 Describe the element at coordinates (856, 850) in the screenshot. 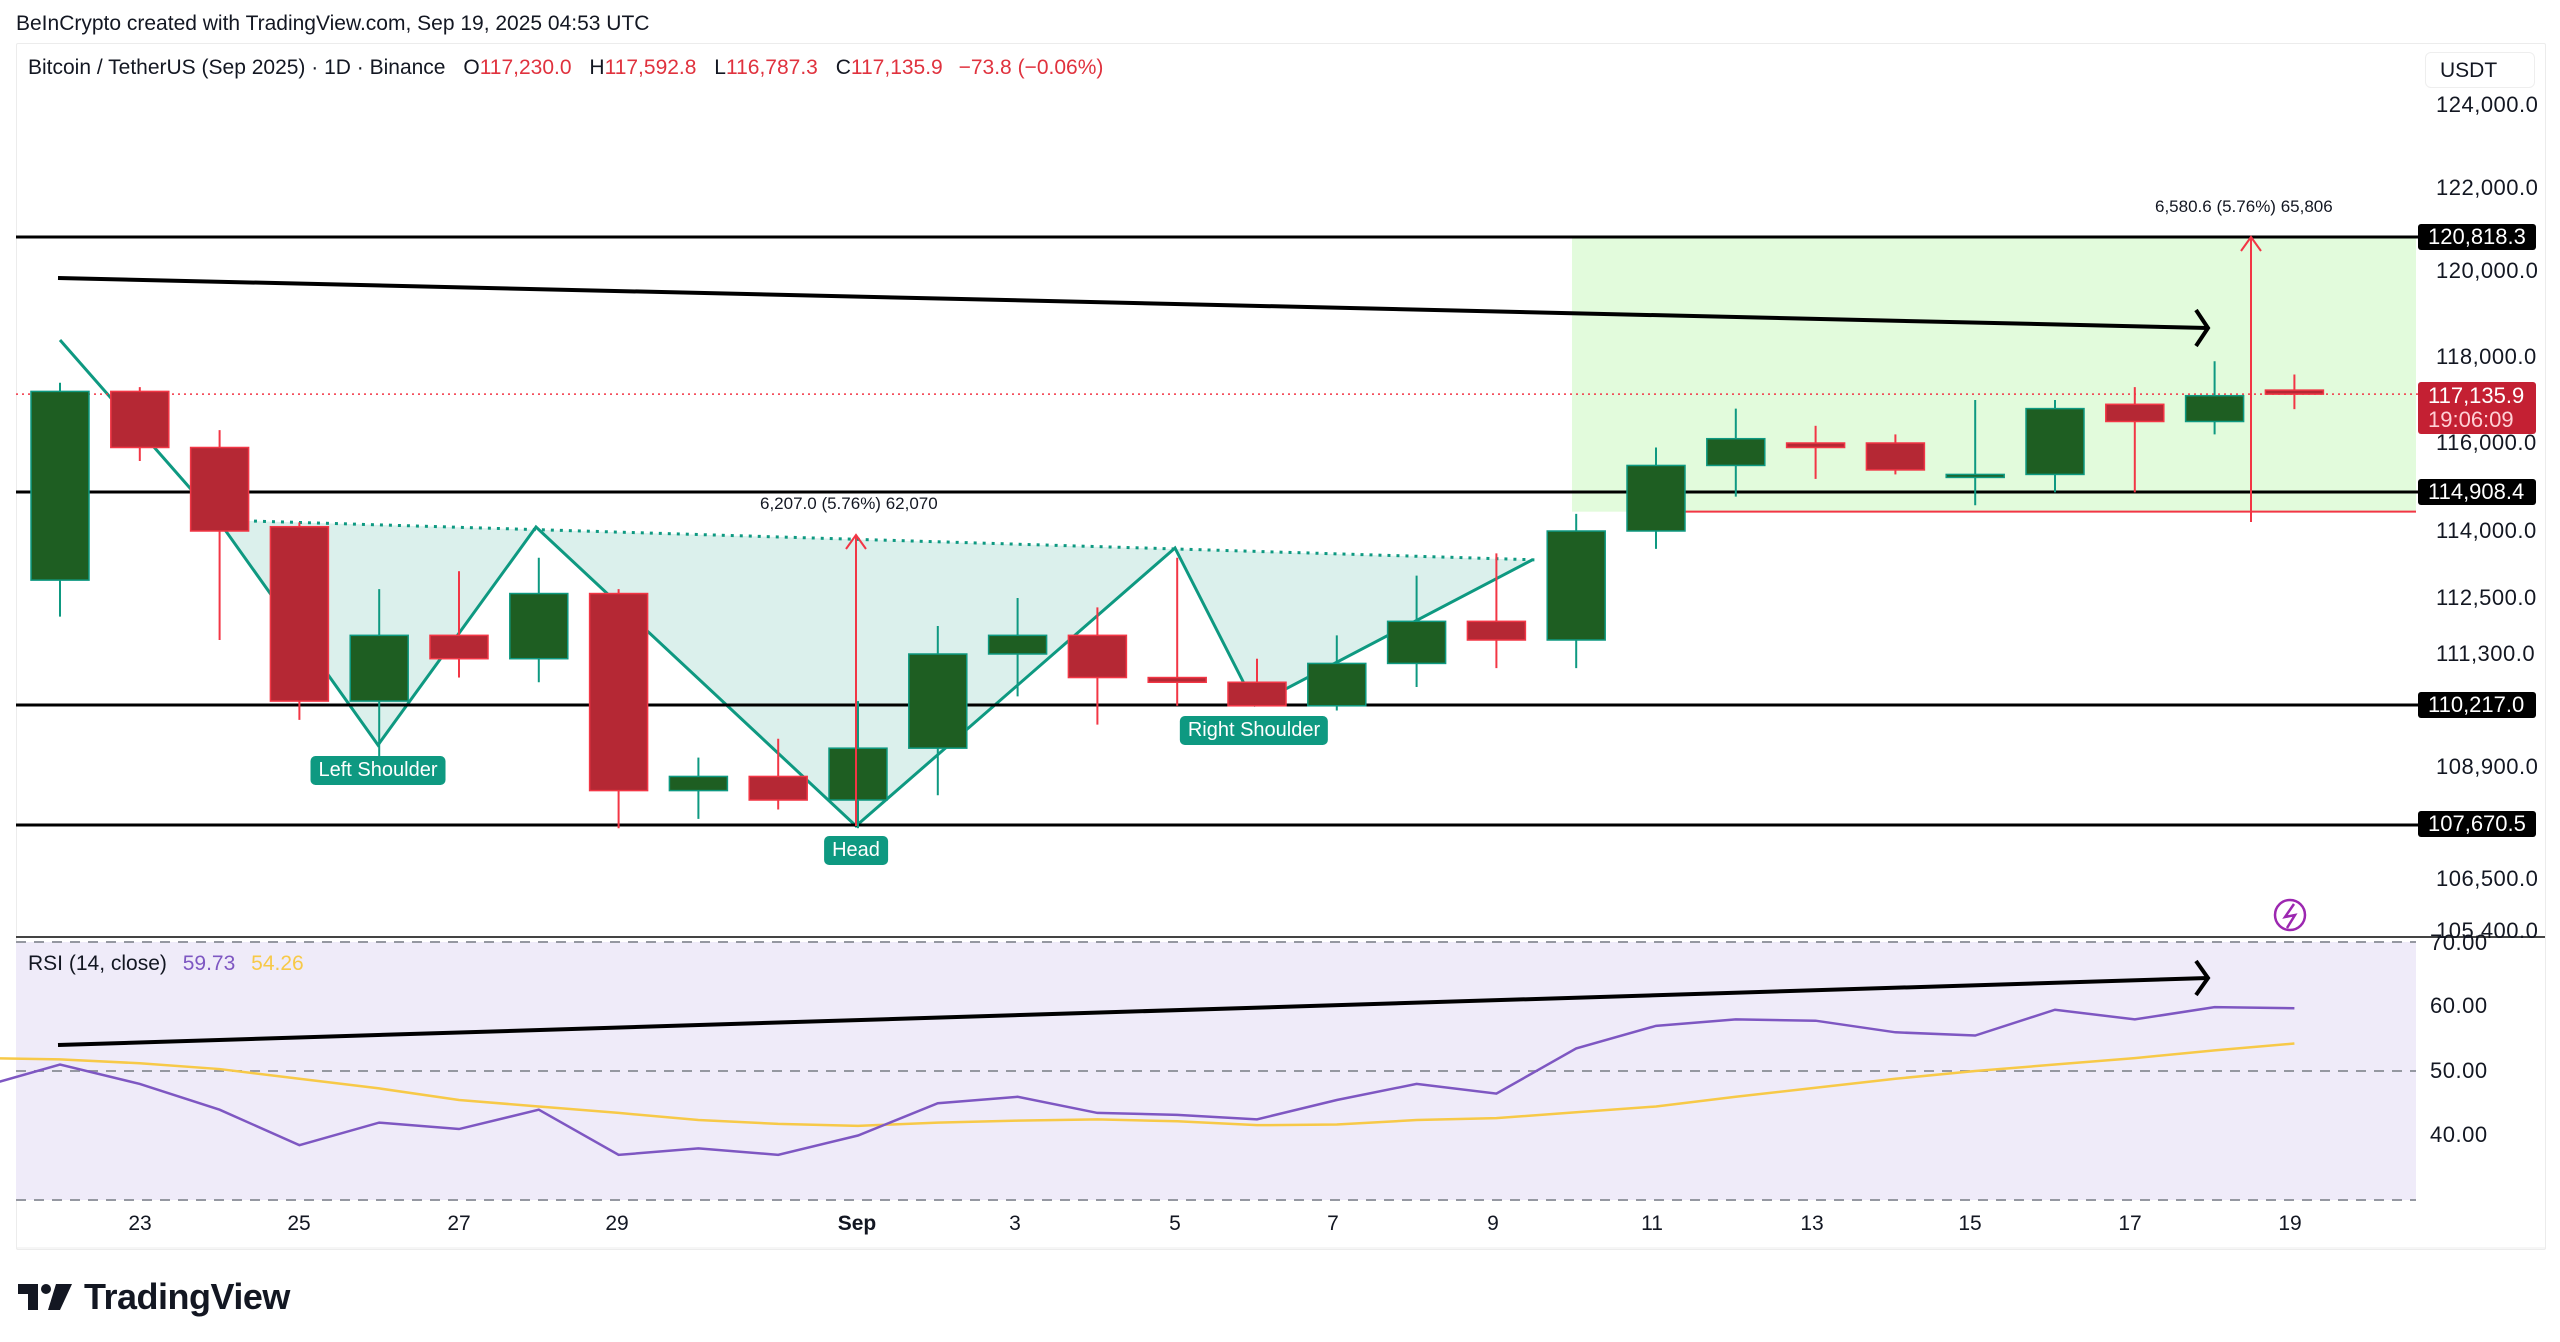

I see `head-label: Head` at that location.